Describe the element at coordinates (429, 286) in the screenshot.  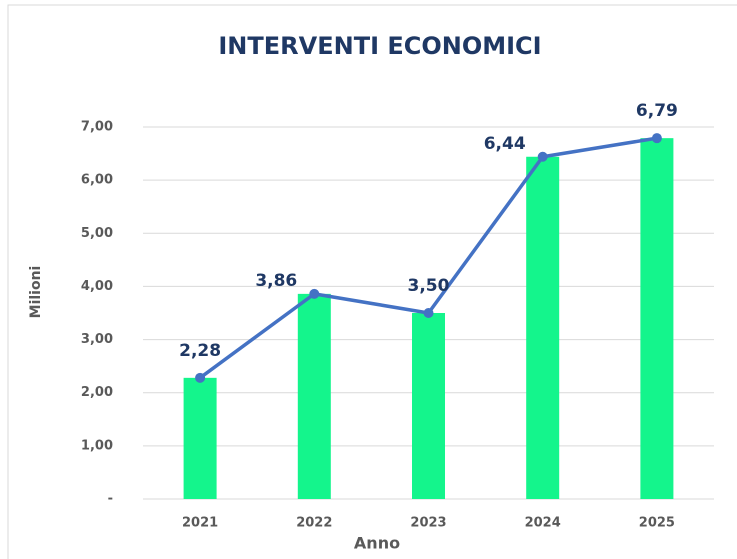
I see `data-label: 3,50` at that location.